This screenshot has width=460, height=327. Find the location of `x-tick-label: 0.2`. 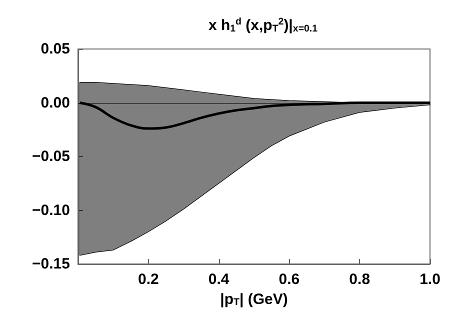

x-tick-label: 0.2 is located at coordinates (148, 279).